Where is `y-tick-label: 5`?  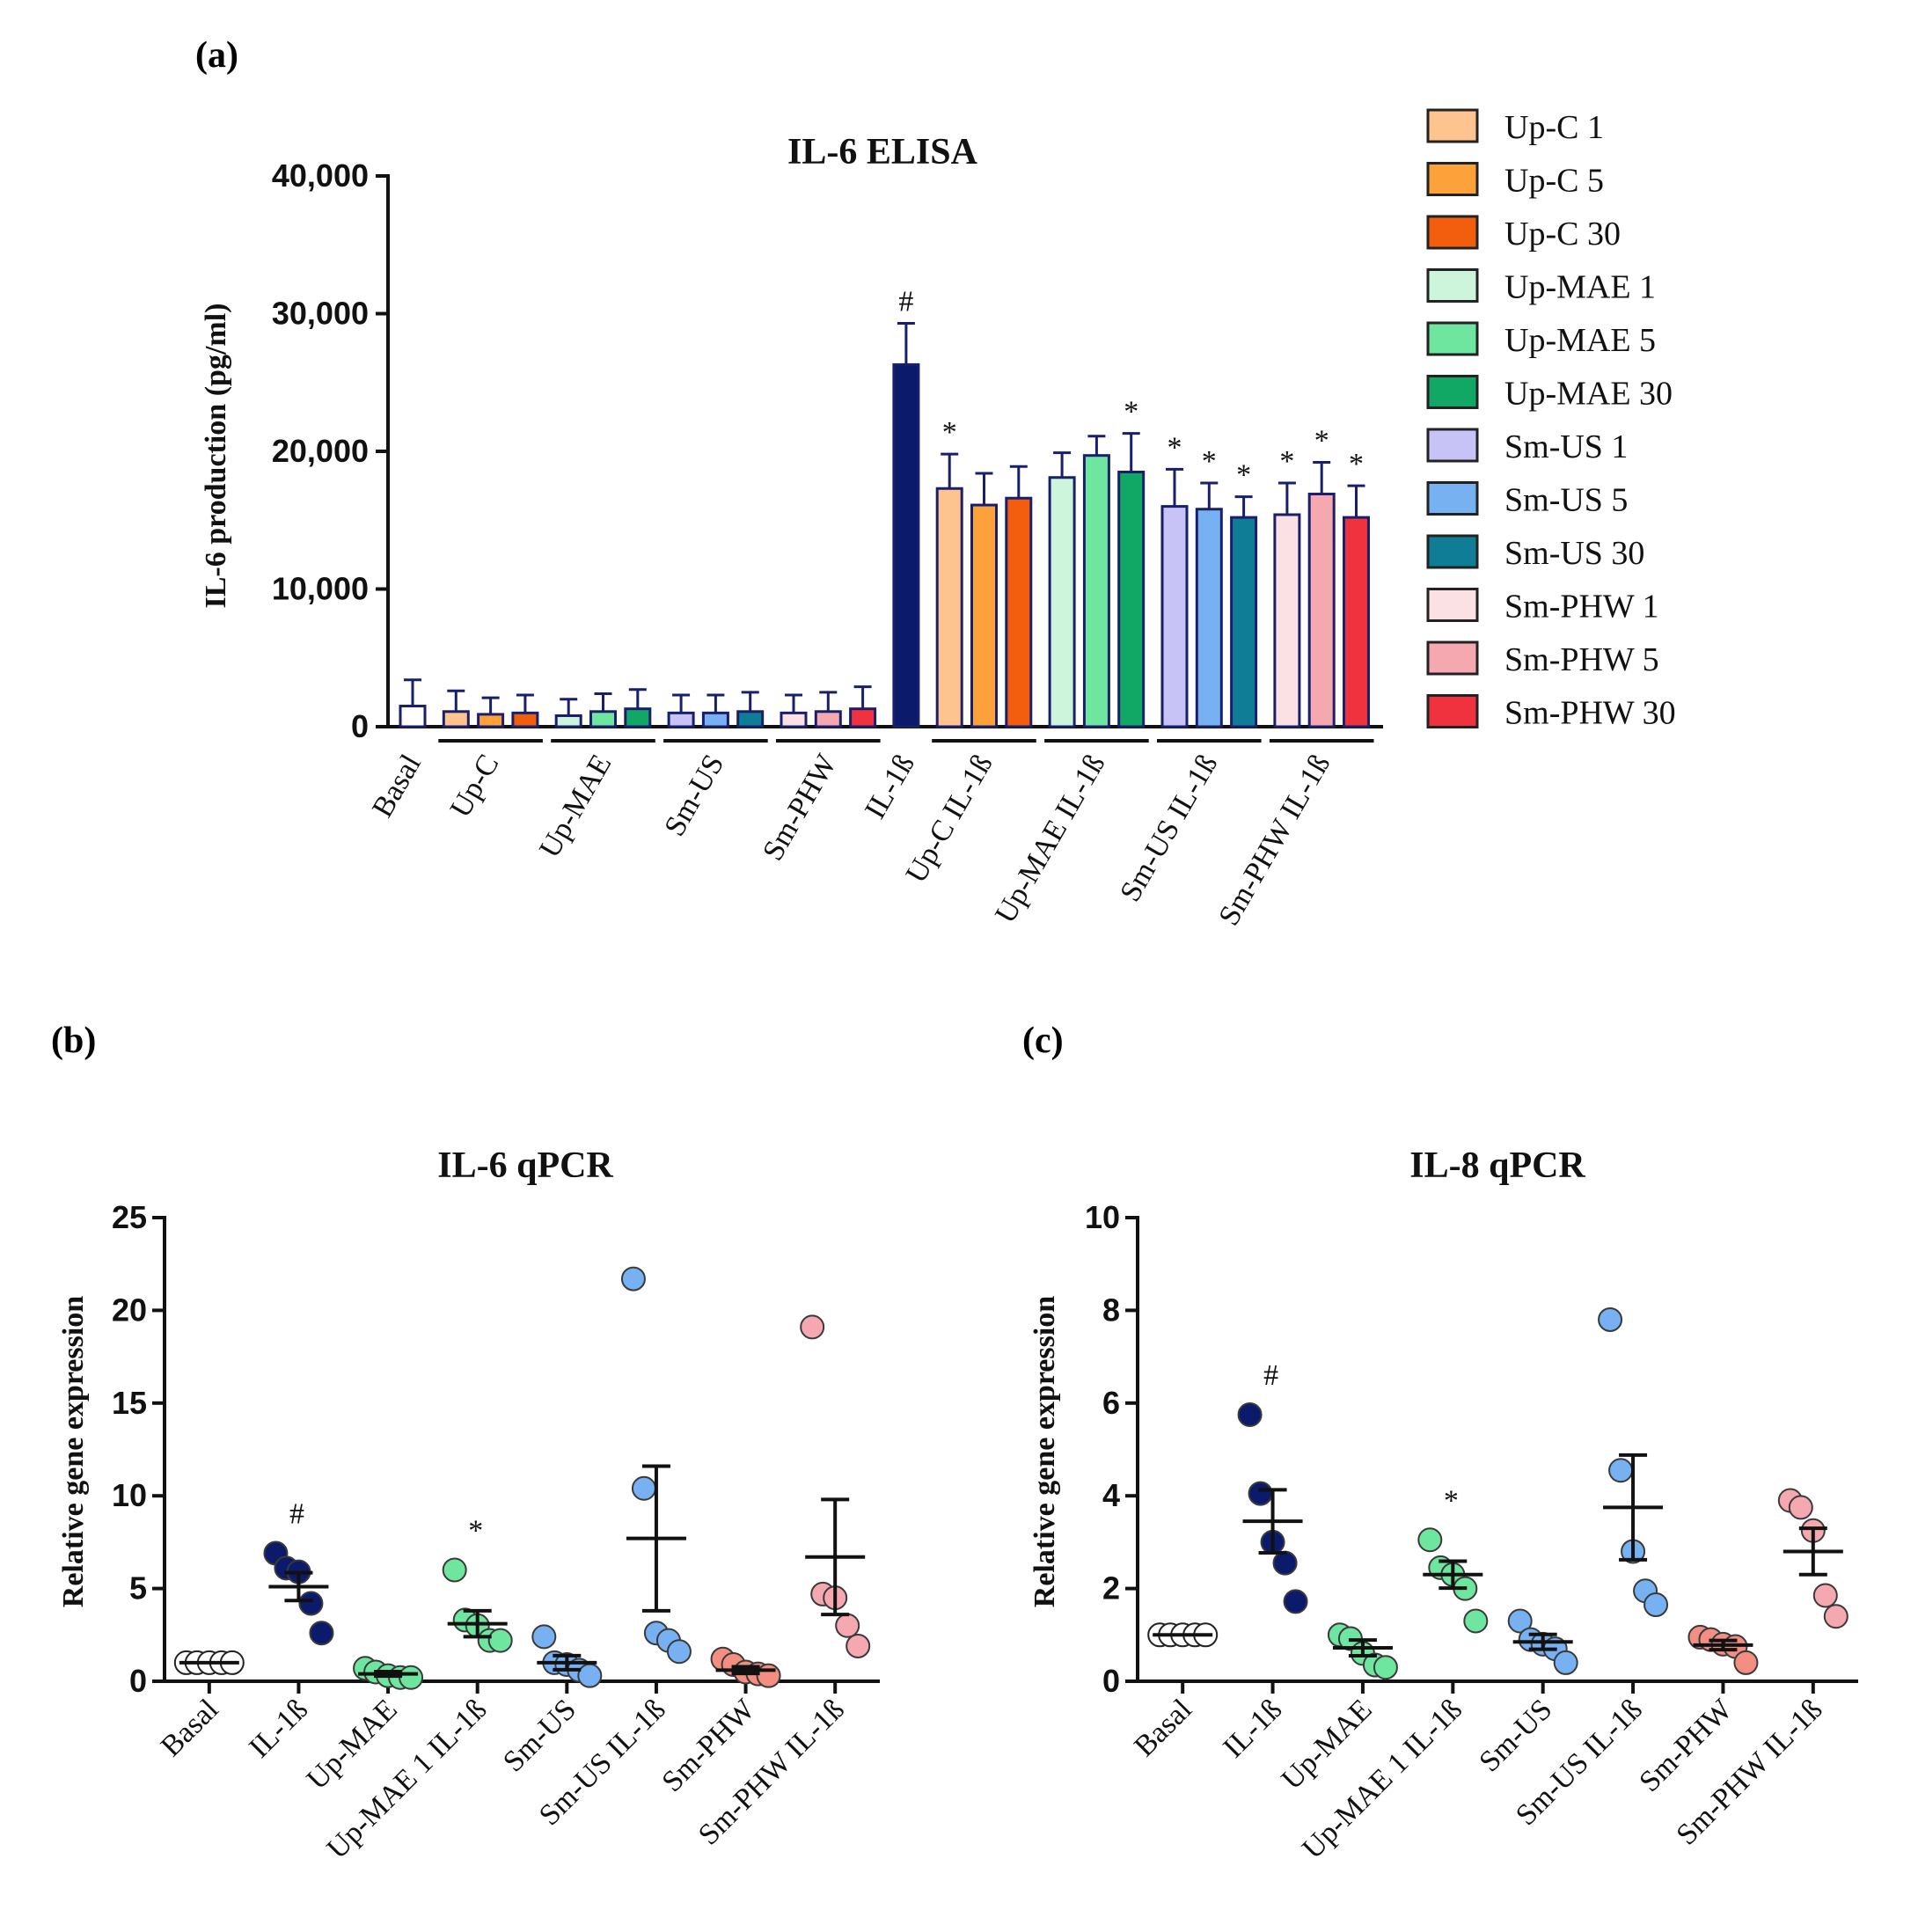 y-tick-label: 5 is located at coordinates (138, 1588).